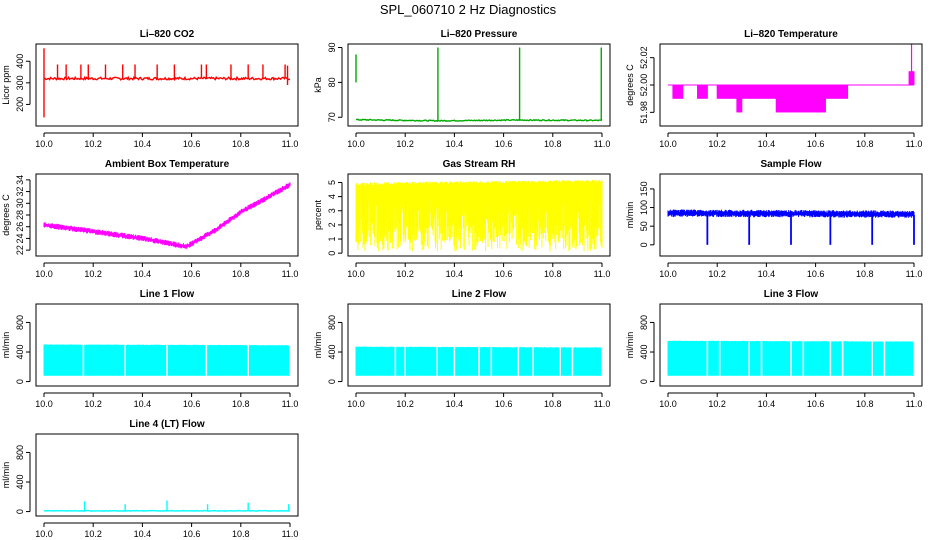 The height and width of the screenshot is (540, 936). What do you see at coordinates (644, 85) in the screenshot?
I see `y-tick-label: 52.00` at bounding box center [644, 85].